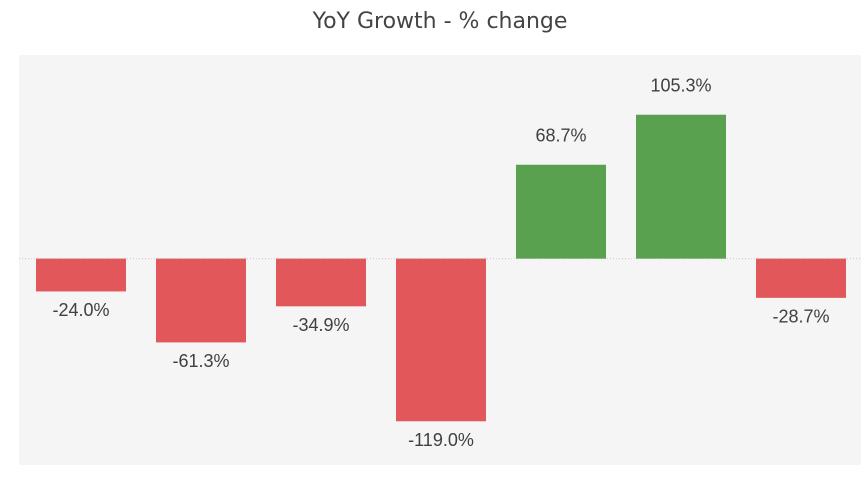 Image resolution: width=861 pixels, height=478 pixels. I want to click on chart-title: YoY Growth - % change, so click(440, 21).